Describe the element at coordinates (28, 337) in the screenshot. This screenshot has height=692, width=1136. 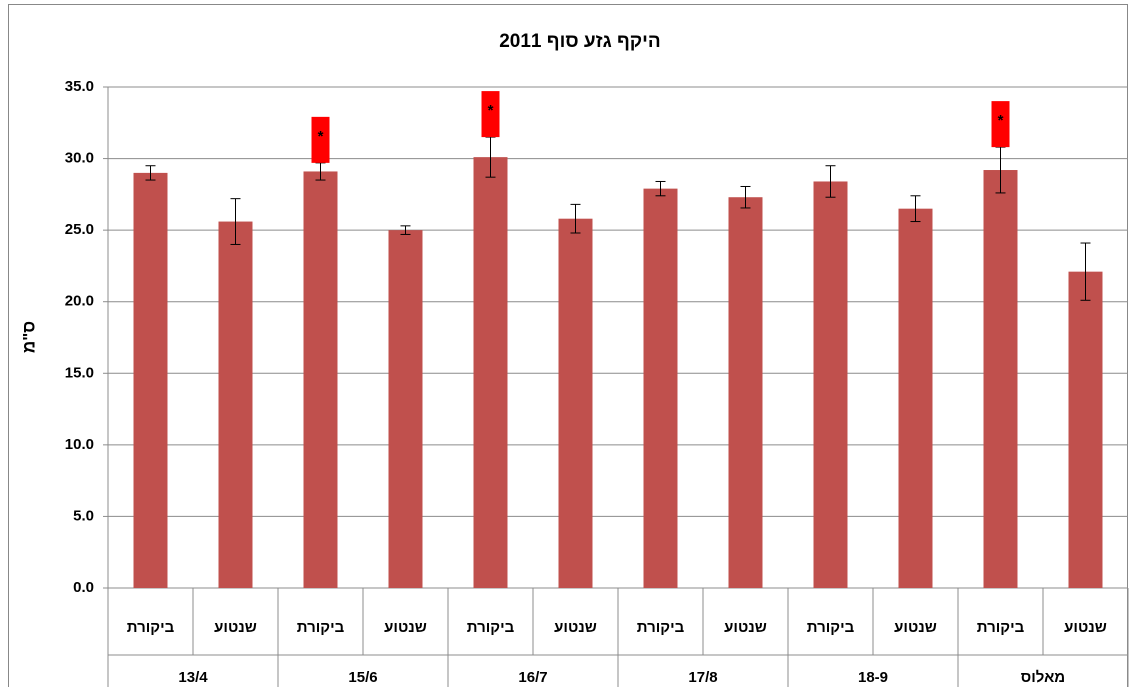
I see `y-axis-label: ס"מ` at that location.